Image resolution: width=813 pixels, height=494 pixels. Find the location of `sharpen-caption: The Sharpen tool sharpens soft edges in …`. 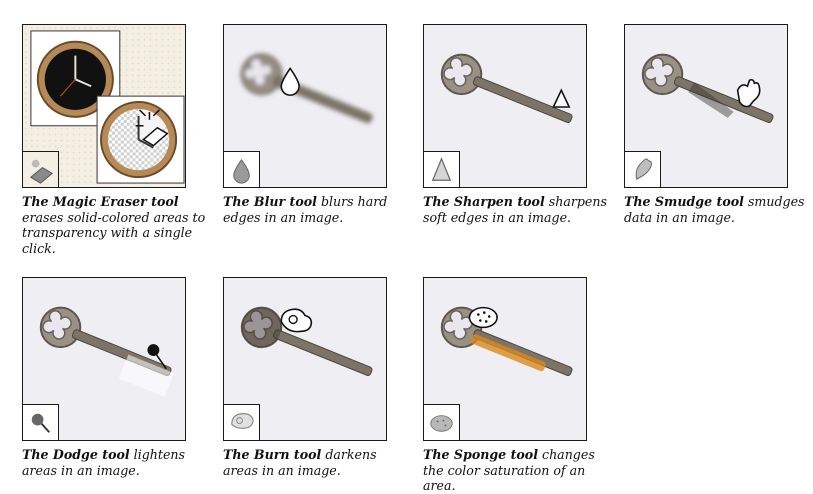

sharpen-caption: The Sharpen tool sharpens soft edges in … is located at coordinates (515, 209).